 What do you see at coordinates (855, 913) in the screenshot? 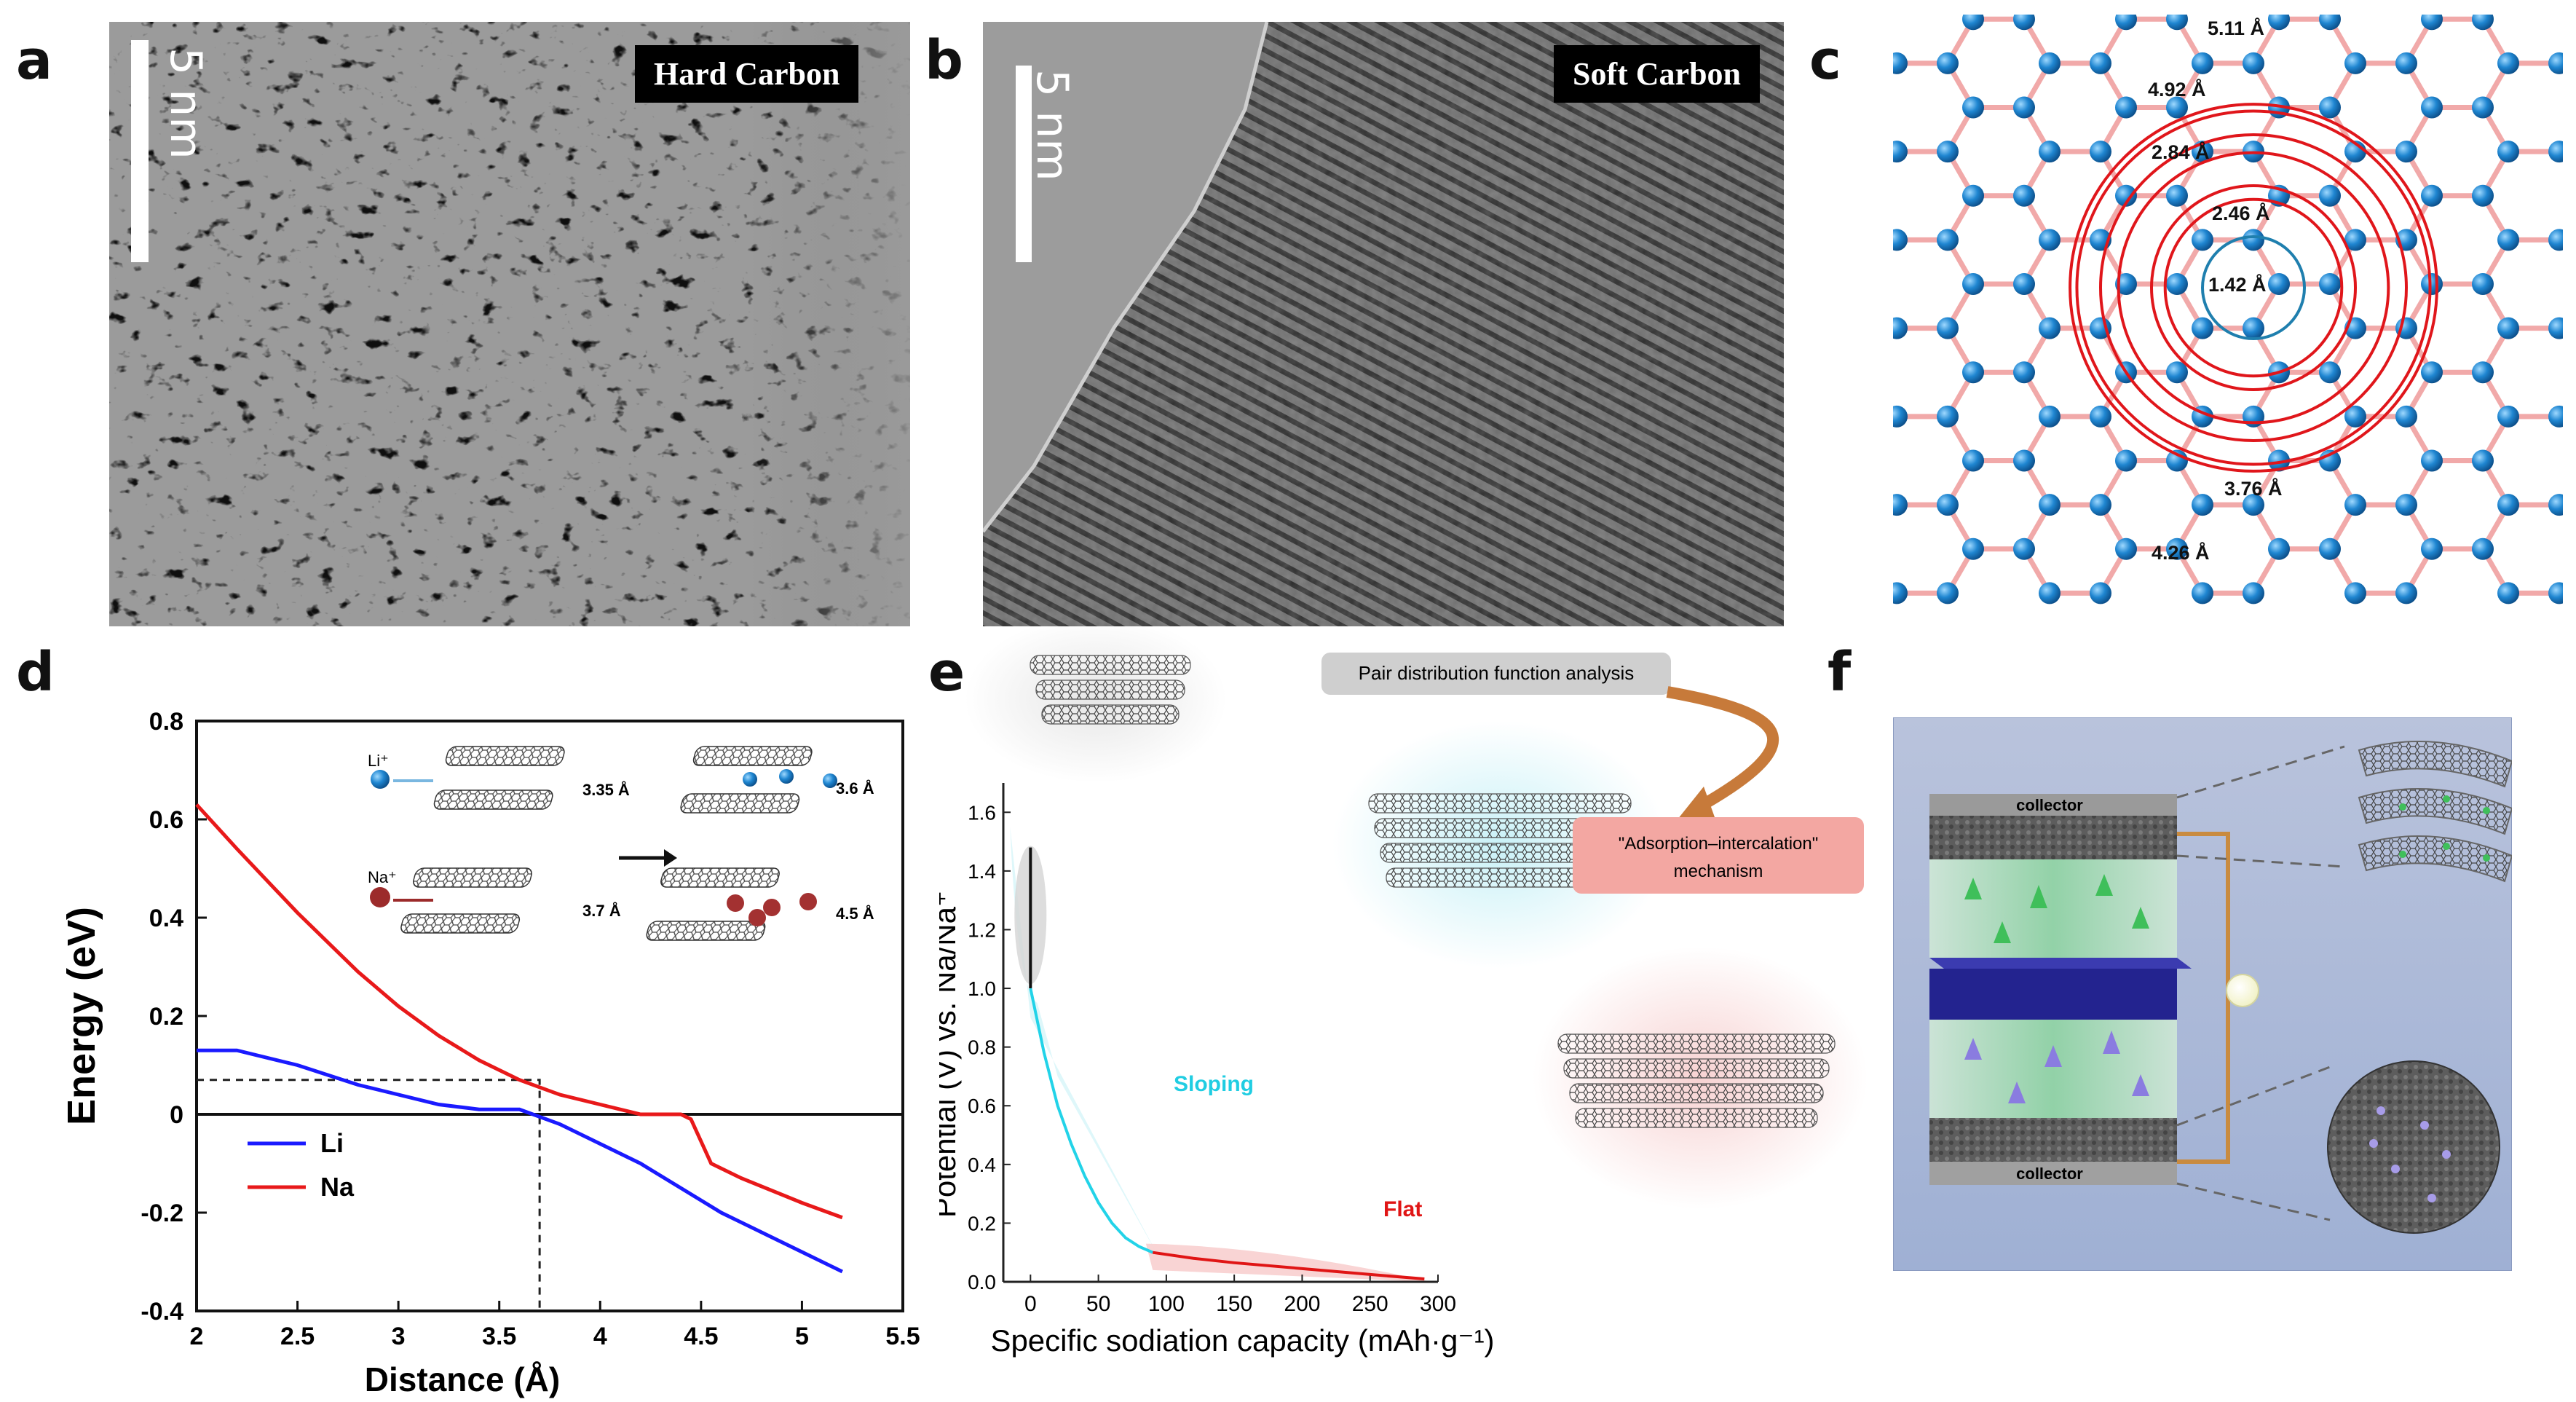
I see `na-spacing-after: 4.5 Å` at bounding box center [855, 913].